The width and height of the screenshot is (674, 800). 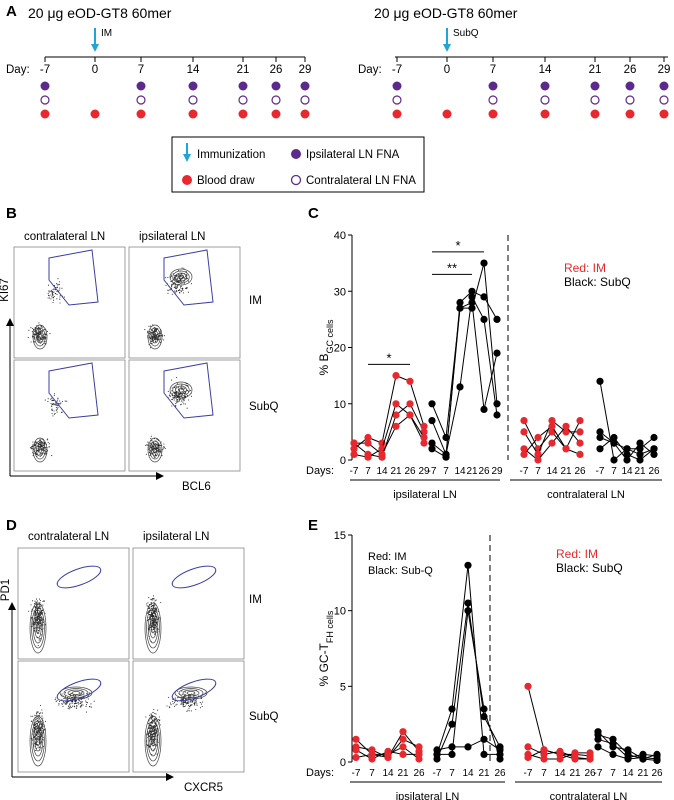 I want to click on chart-x-tick-label: 26, so click(x=484, y=471).